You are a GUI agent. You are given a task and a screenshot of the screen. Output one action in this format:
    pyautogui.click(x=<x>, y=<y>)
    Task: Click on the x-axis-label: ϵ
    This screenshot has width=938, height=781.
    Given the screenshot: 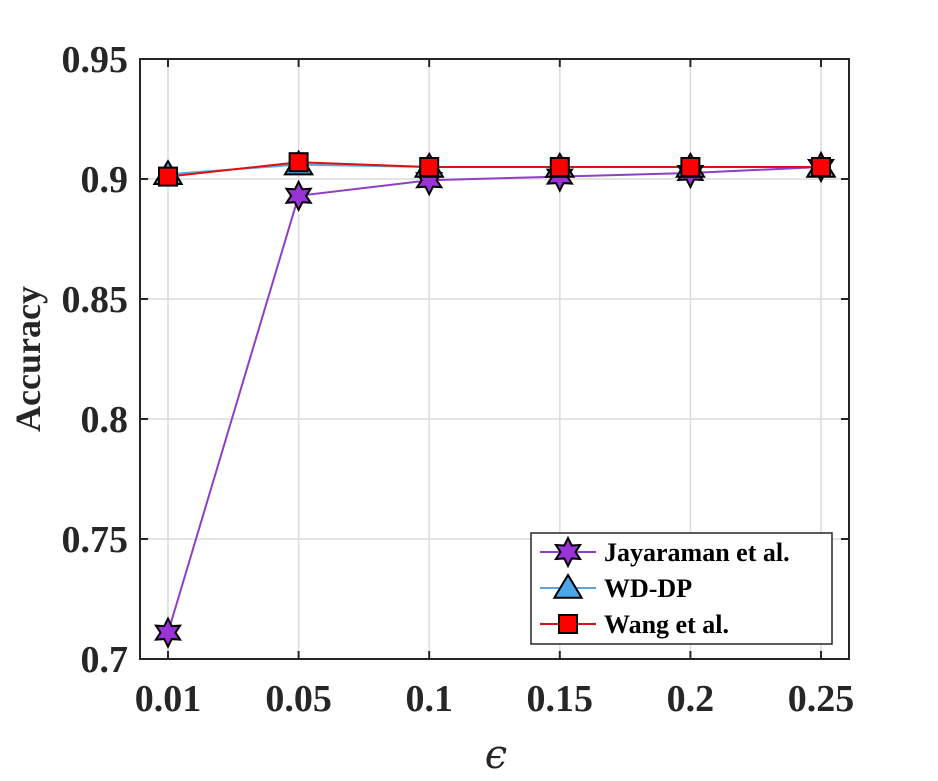 What is the action you would take?
    pyautogui.click(x=496, y=755)
    